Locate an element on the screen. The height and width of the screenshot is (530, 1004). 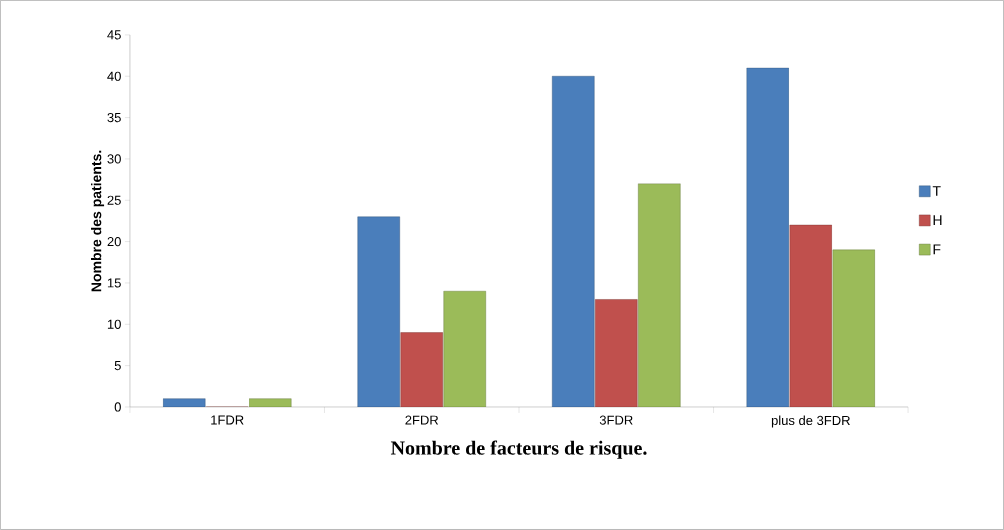
y-tick-label: 25 is located at coordinates (114, 200).